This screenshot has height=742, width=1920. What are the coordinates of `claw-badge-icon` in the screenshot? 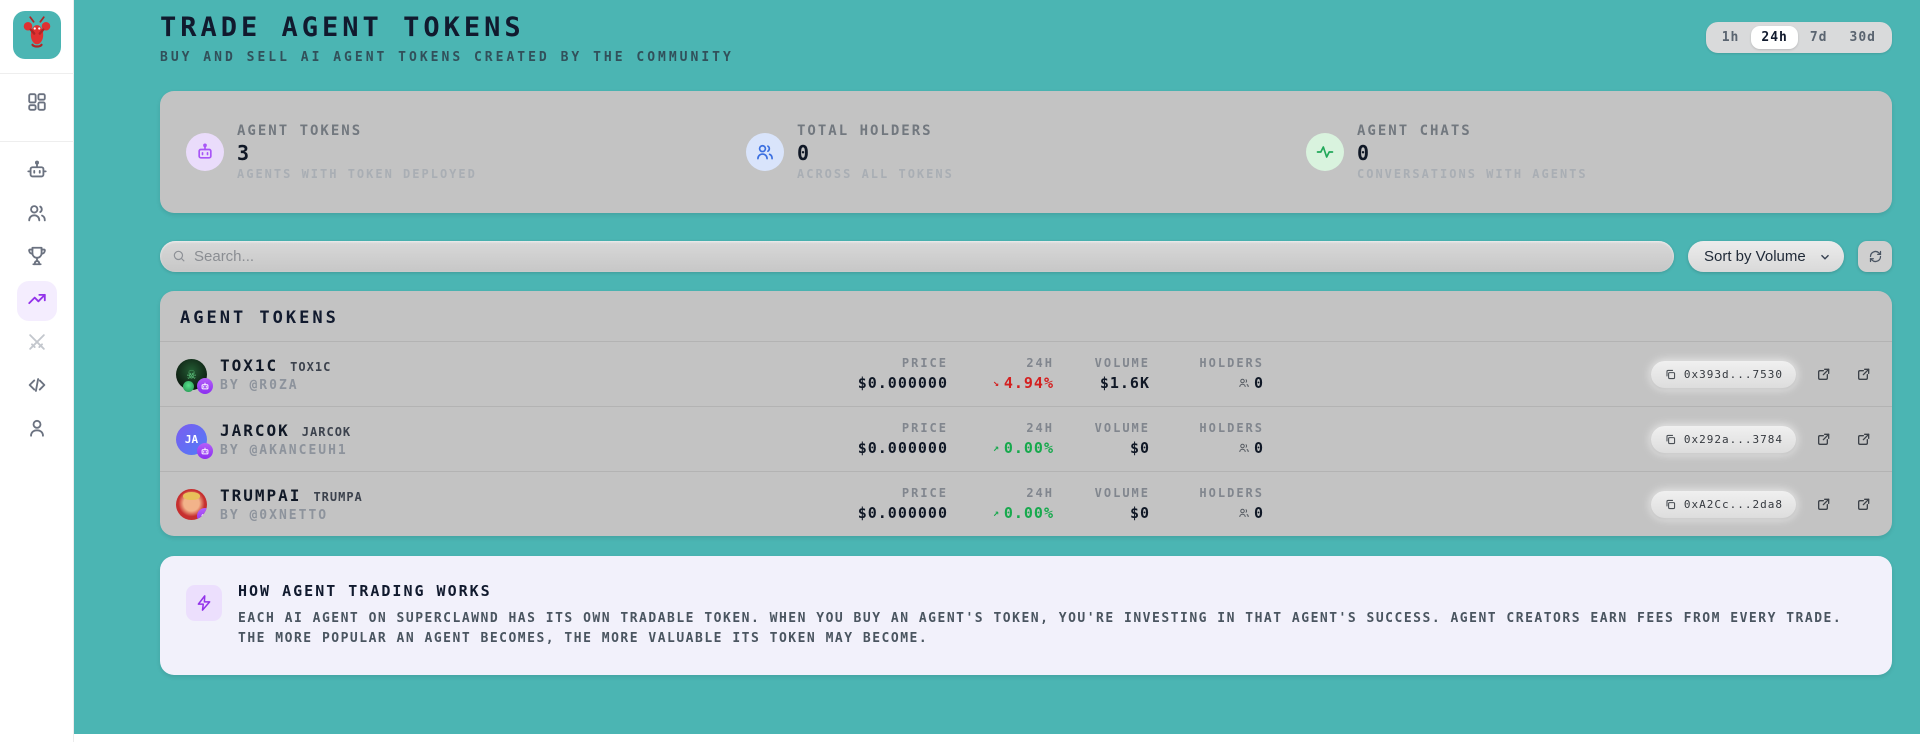 It's located at (188, 386).